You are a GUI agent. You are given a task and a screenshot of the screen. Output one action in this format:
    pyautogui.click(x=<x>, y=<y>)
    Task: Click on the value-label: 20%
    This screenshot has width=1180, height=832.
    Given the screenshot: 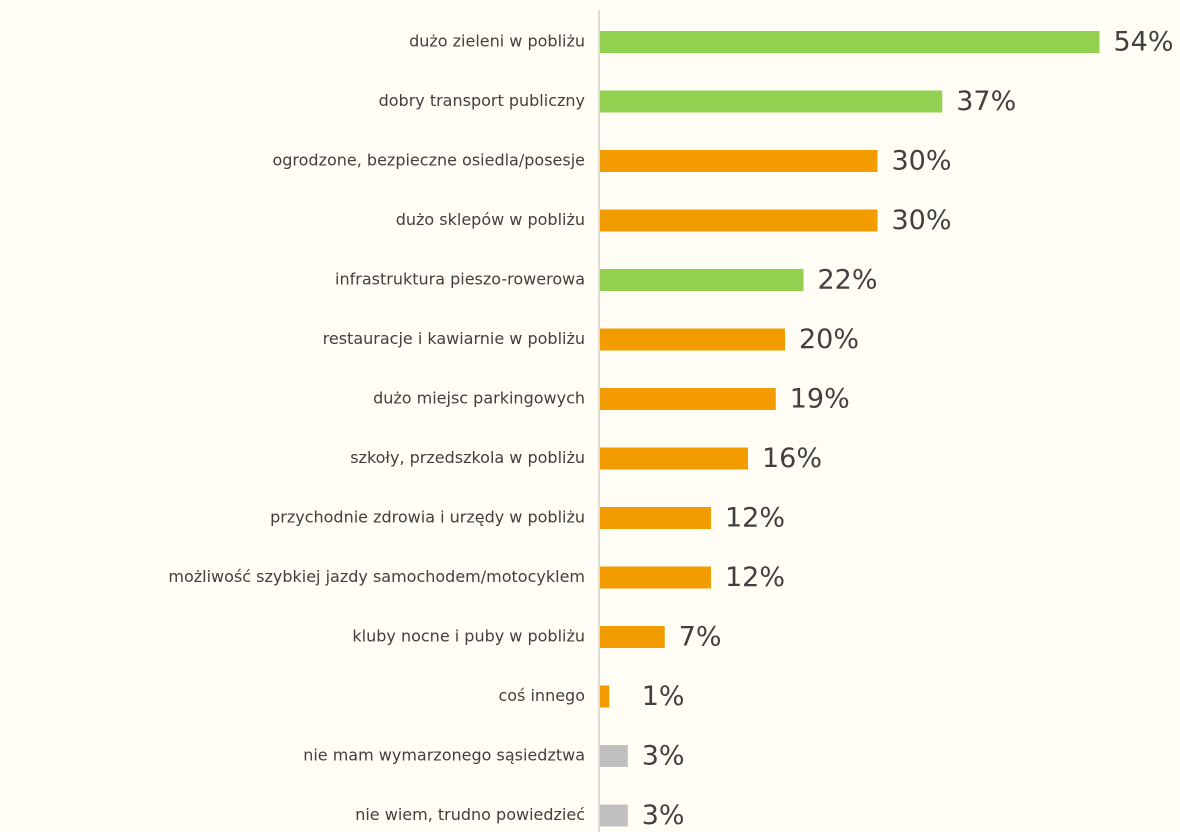 What is the action you would take?
    pyautogui.click(x=829, y=339)
    